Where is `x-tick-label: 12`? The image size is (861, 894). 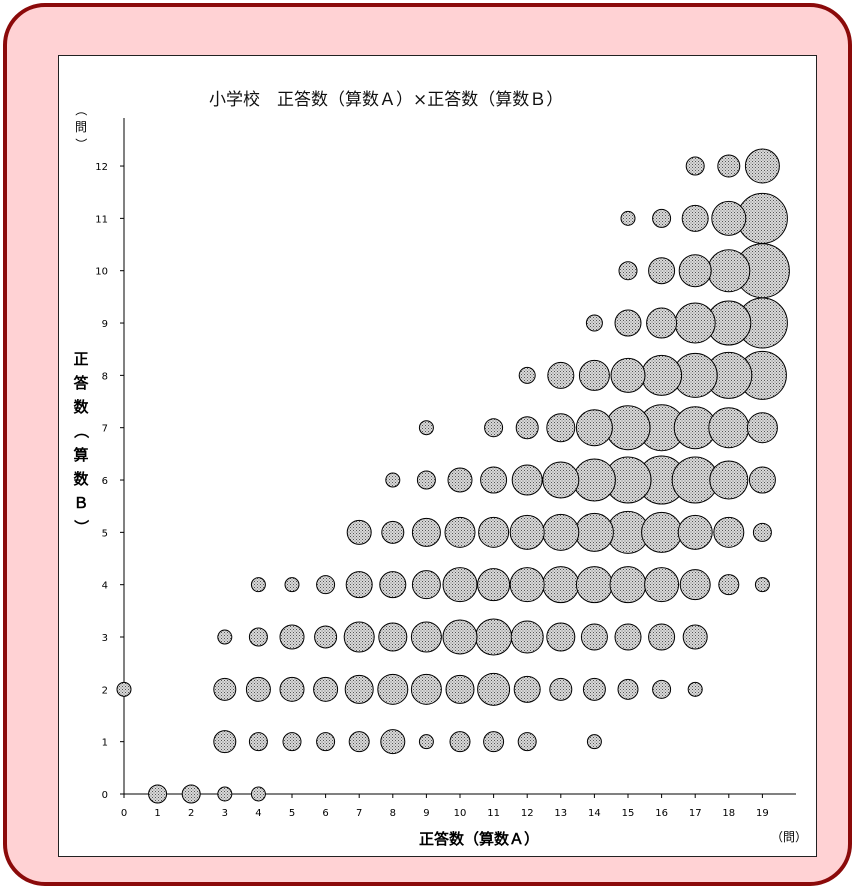 x-tick-label: 12 is located at coordinates (527, 813).